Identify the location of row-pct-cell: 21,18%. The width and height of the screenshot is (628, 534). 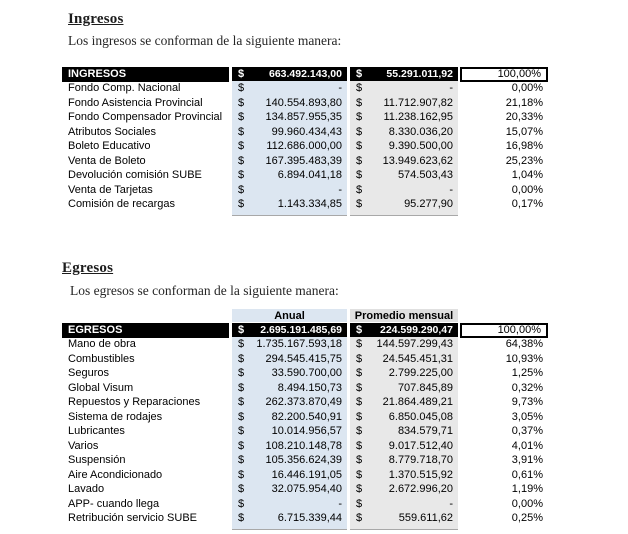
(524, 102).